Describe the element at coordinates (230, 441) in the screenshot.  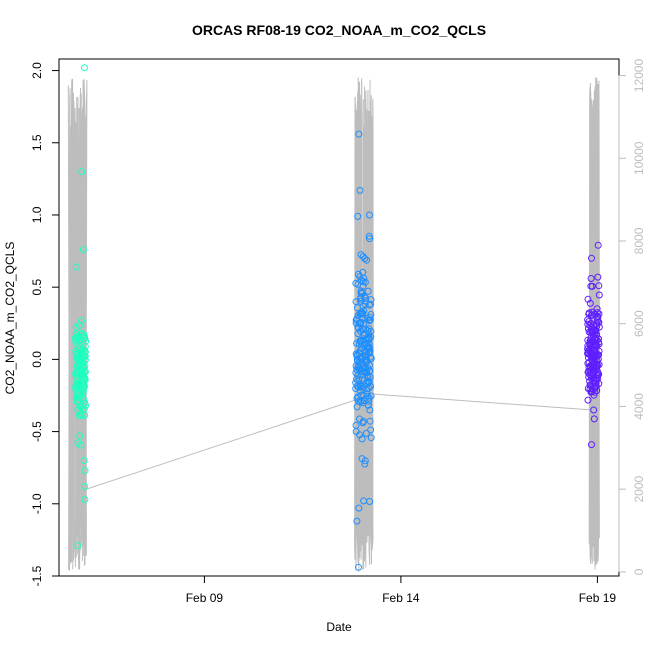
I see `altitude-connector` at that location.